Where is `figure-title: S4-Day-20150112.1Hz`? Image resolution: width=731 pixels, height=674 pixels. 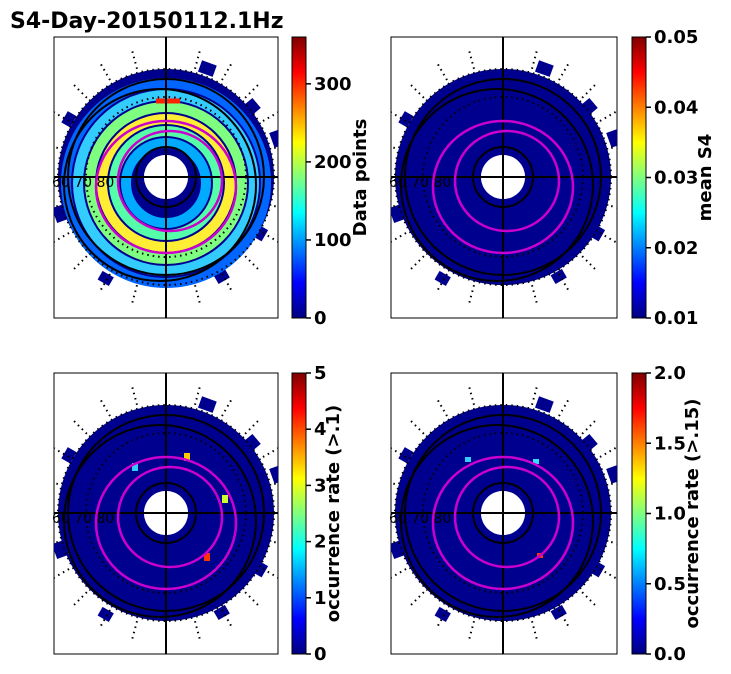 figure-title: S4-Day-20150112.1Hz is located at coordinates (147, 21).